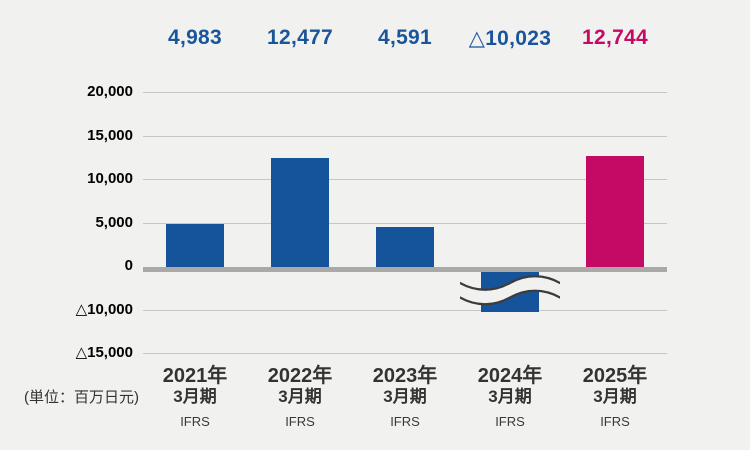  I want to click on y-tick-label: △15,000, so click(104, 352).